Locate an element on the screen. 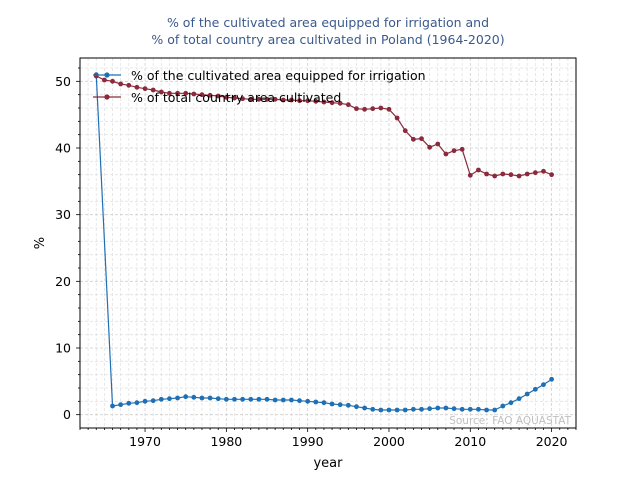 This screenshot has width=640, height=480. x-tick-label: 2000 is located at coordinates (389, 441).